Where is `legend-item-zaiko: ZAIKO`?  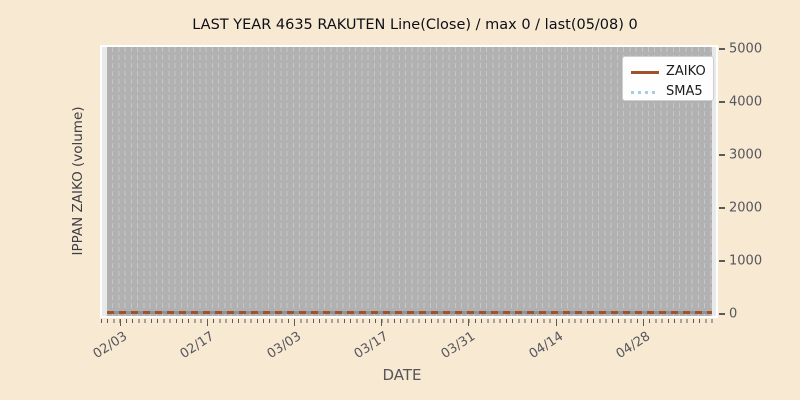
legend-item-zaiko: ZAIKO is located at coordinates (668, 72).